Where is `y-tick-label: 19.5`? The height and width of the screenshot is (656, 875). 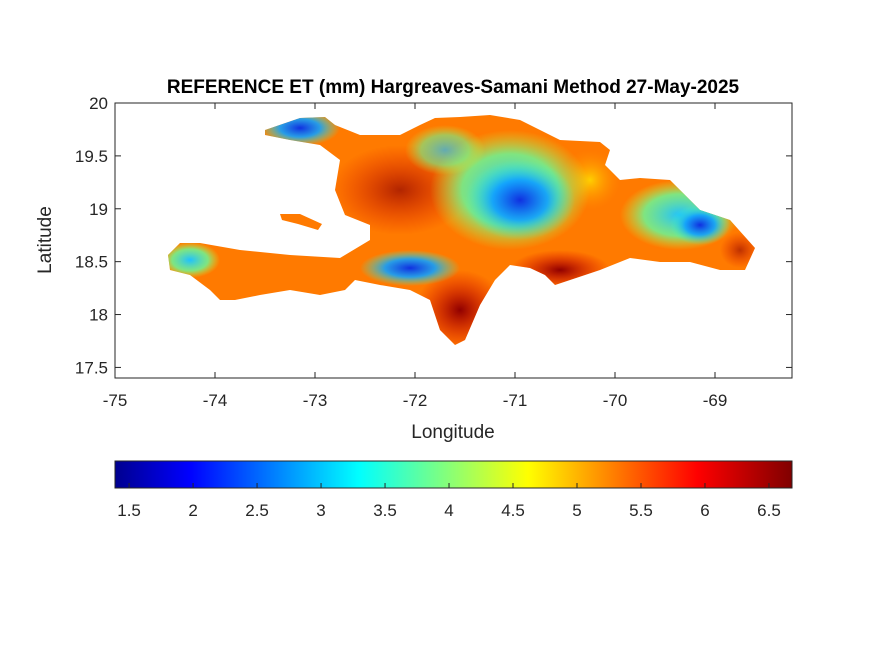
y-tick-label: 19.5 is located at coordinates (91, 156).